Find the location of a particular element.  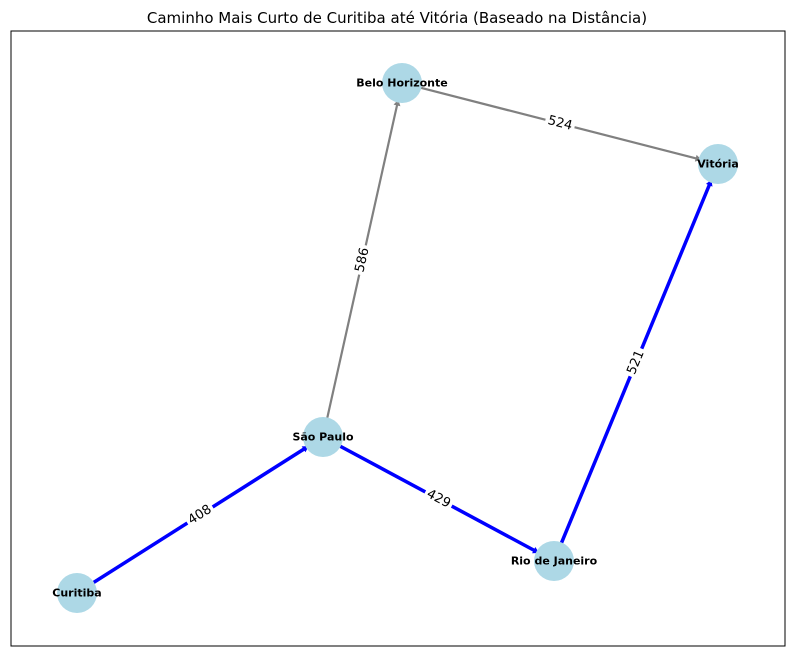

edge-weight-label-group: 524 is located at coordinates (560, 123).